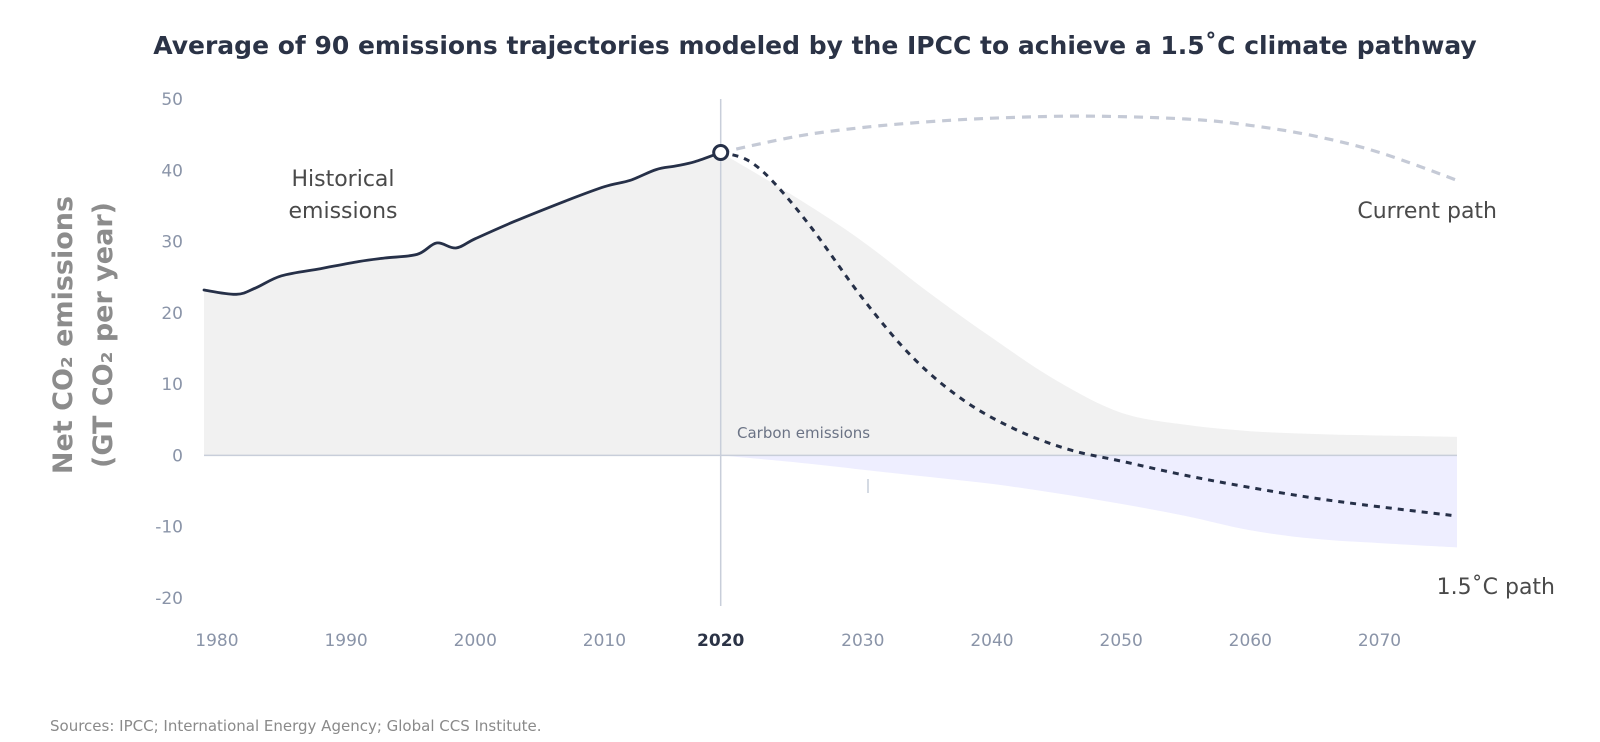 This screenshot has width=1600, height=742. I want to click on carbon-emissions-label: Carbon emissions, so click(803, 433).